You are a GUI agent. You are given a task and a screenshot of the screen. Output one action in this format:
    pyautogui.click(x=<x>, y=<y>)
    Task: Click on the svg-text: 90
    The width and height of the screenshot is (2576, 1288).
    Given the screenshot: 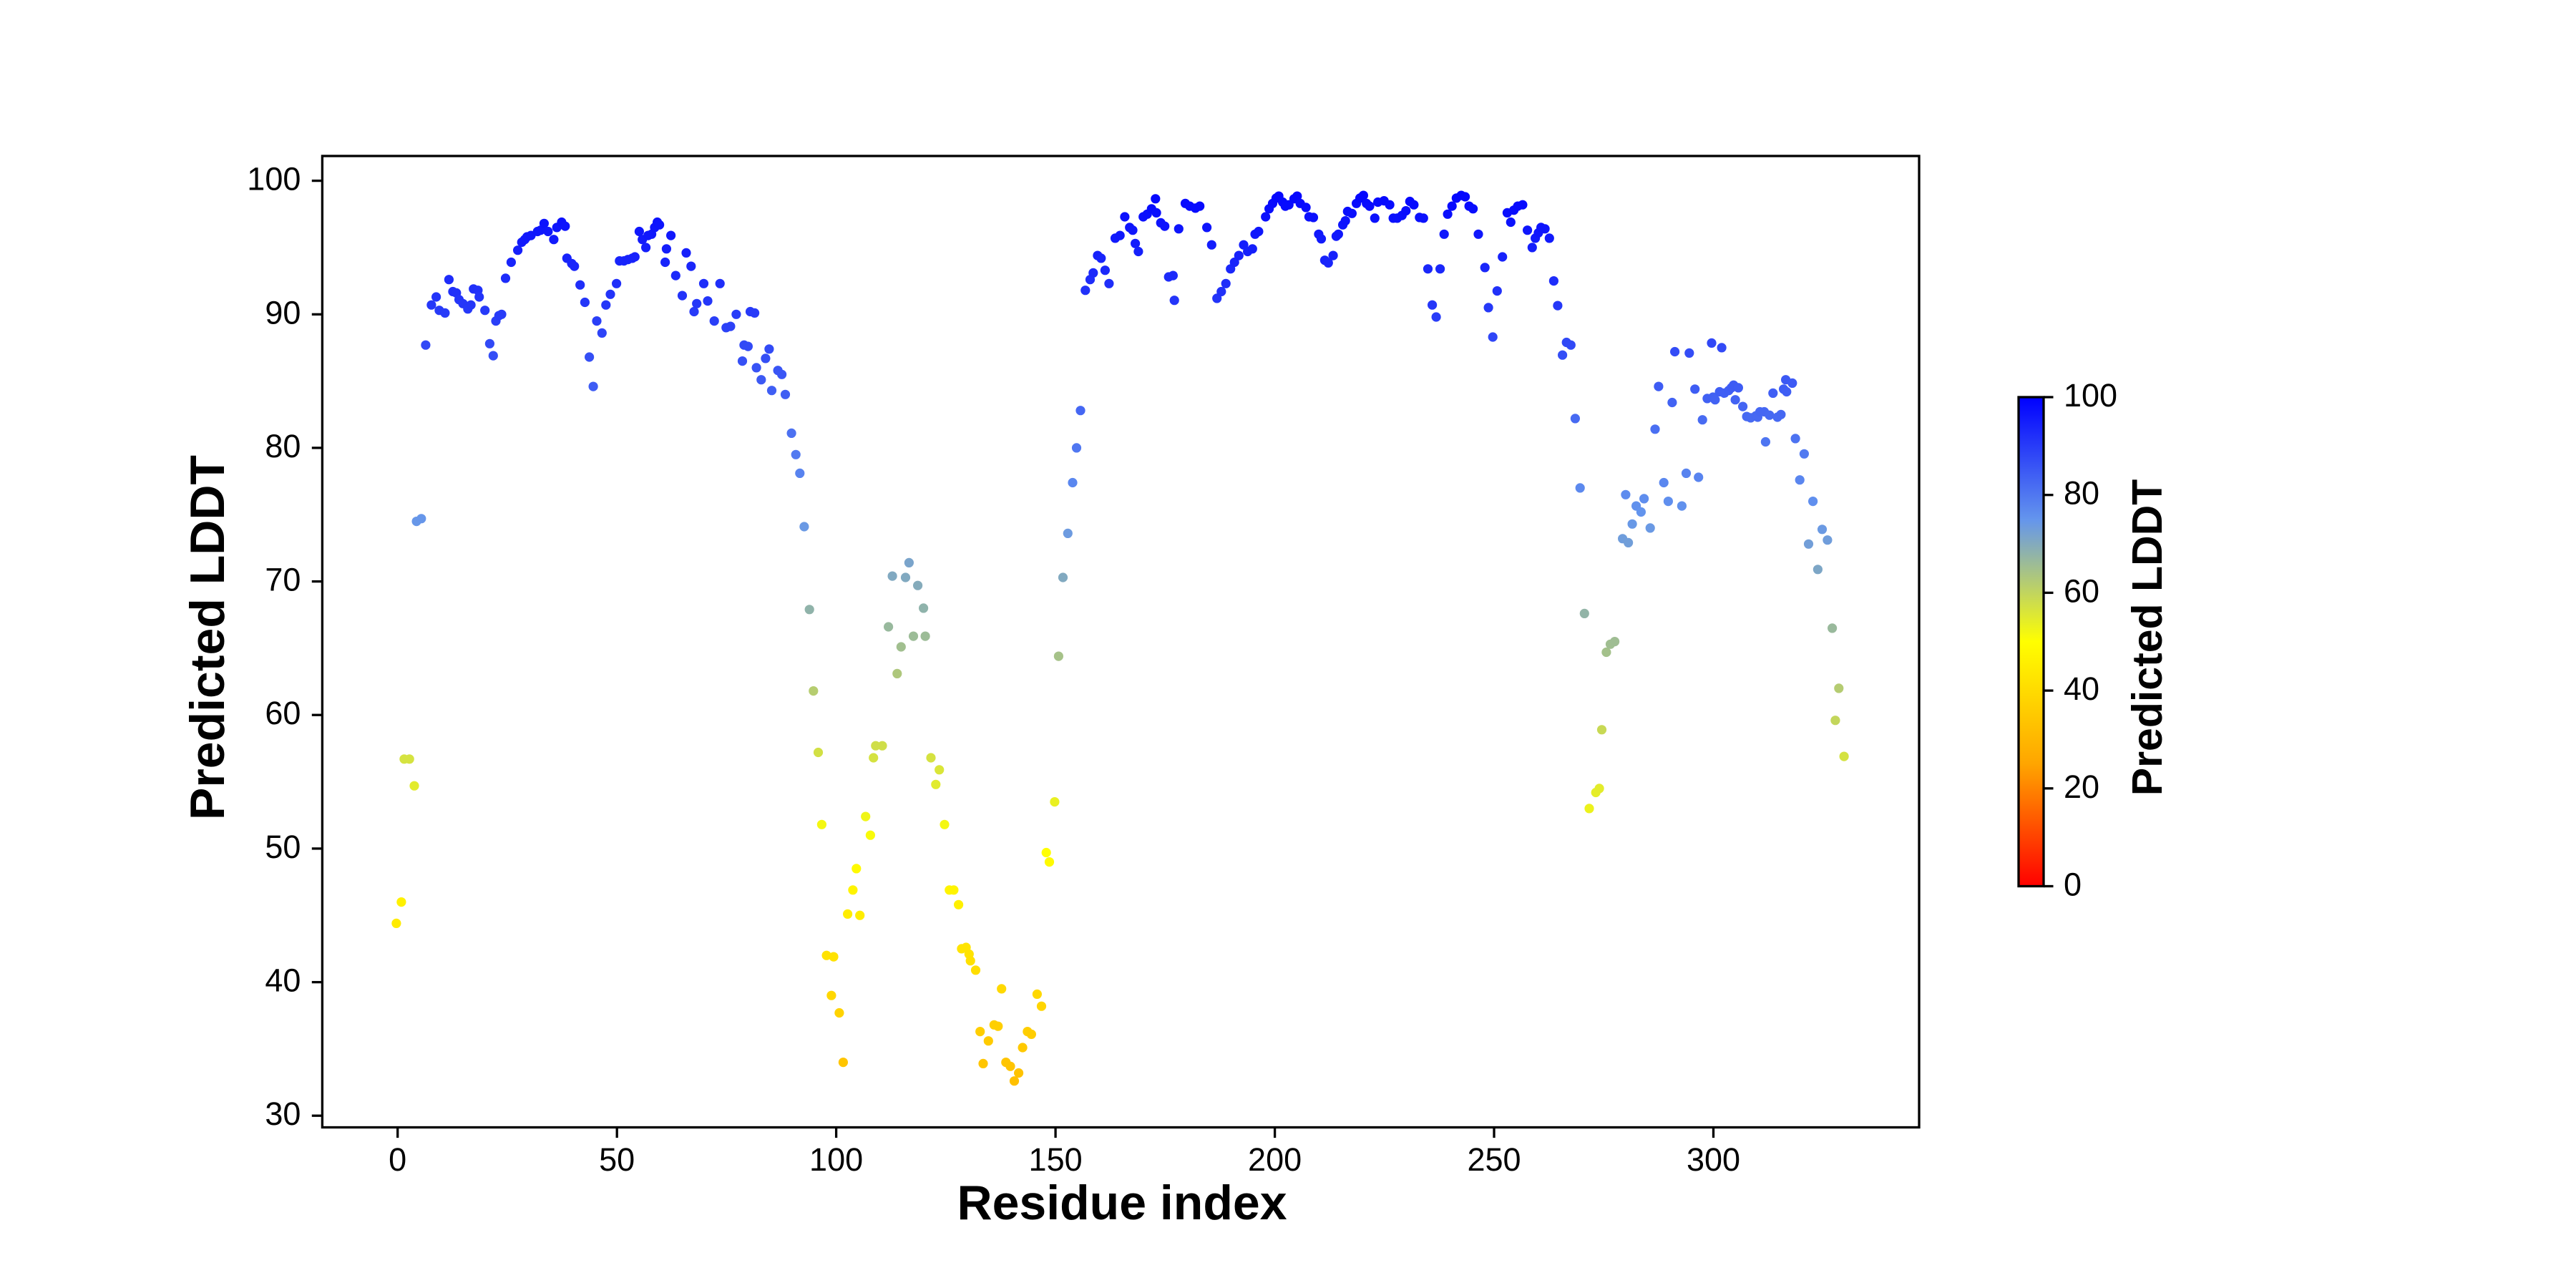 What is the action you would take?
    pyautogui.click(x=283, y=312)
    